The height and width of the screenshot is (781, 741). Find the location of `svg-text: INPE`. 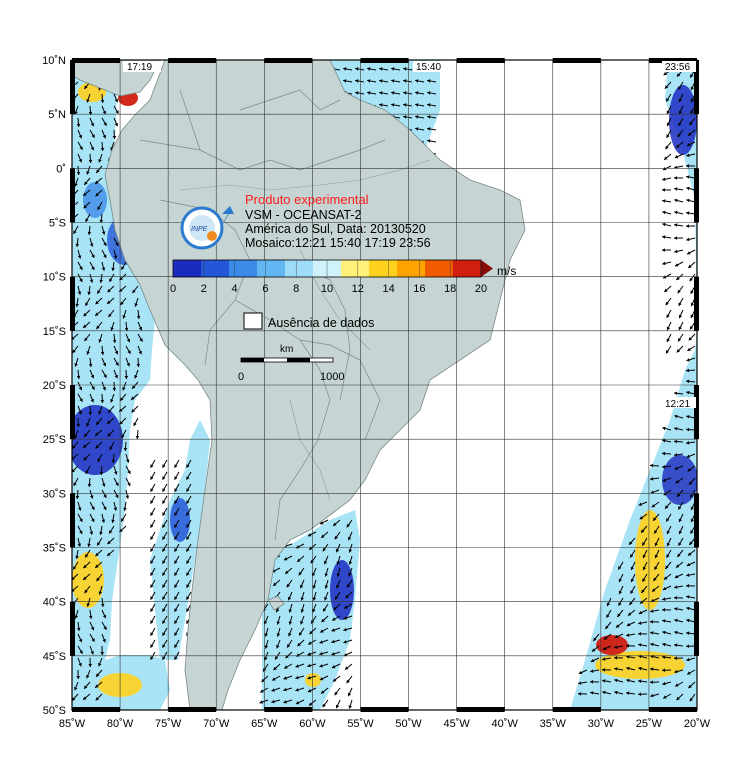

svg-text: INPE is located at coordinates (199, 229).